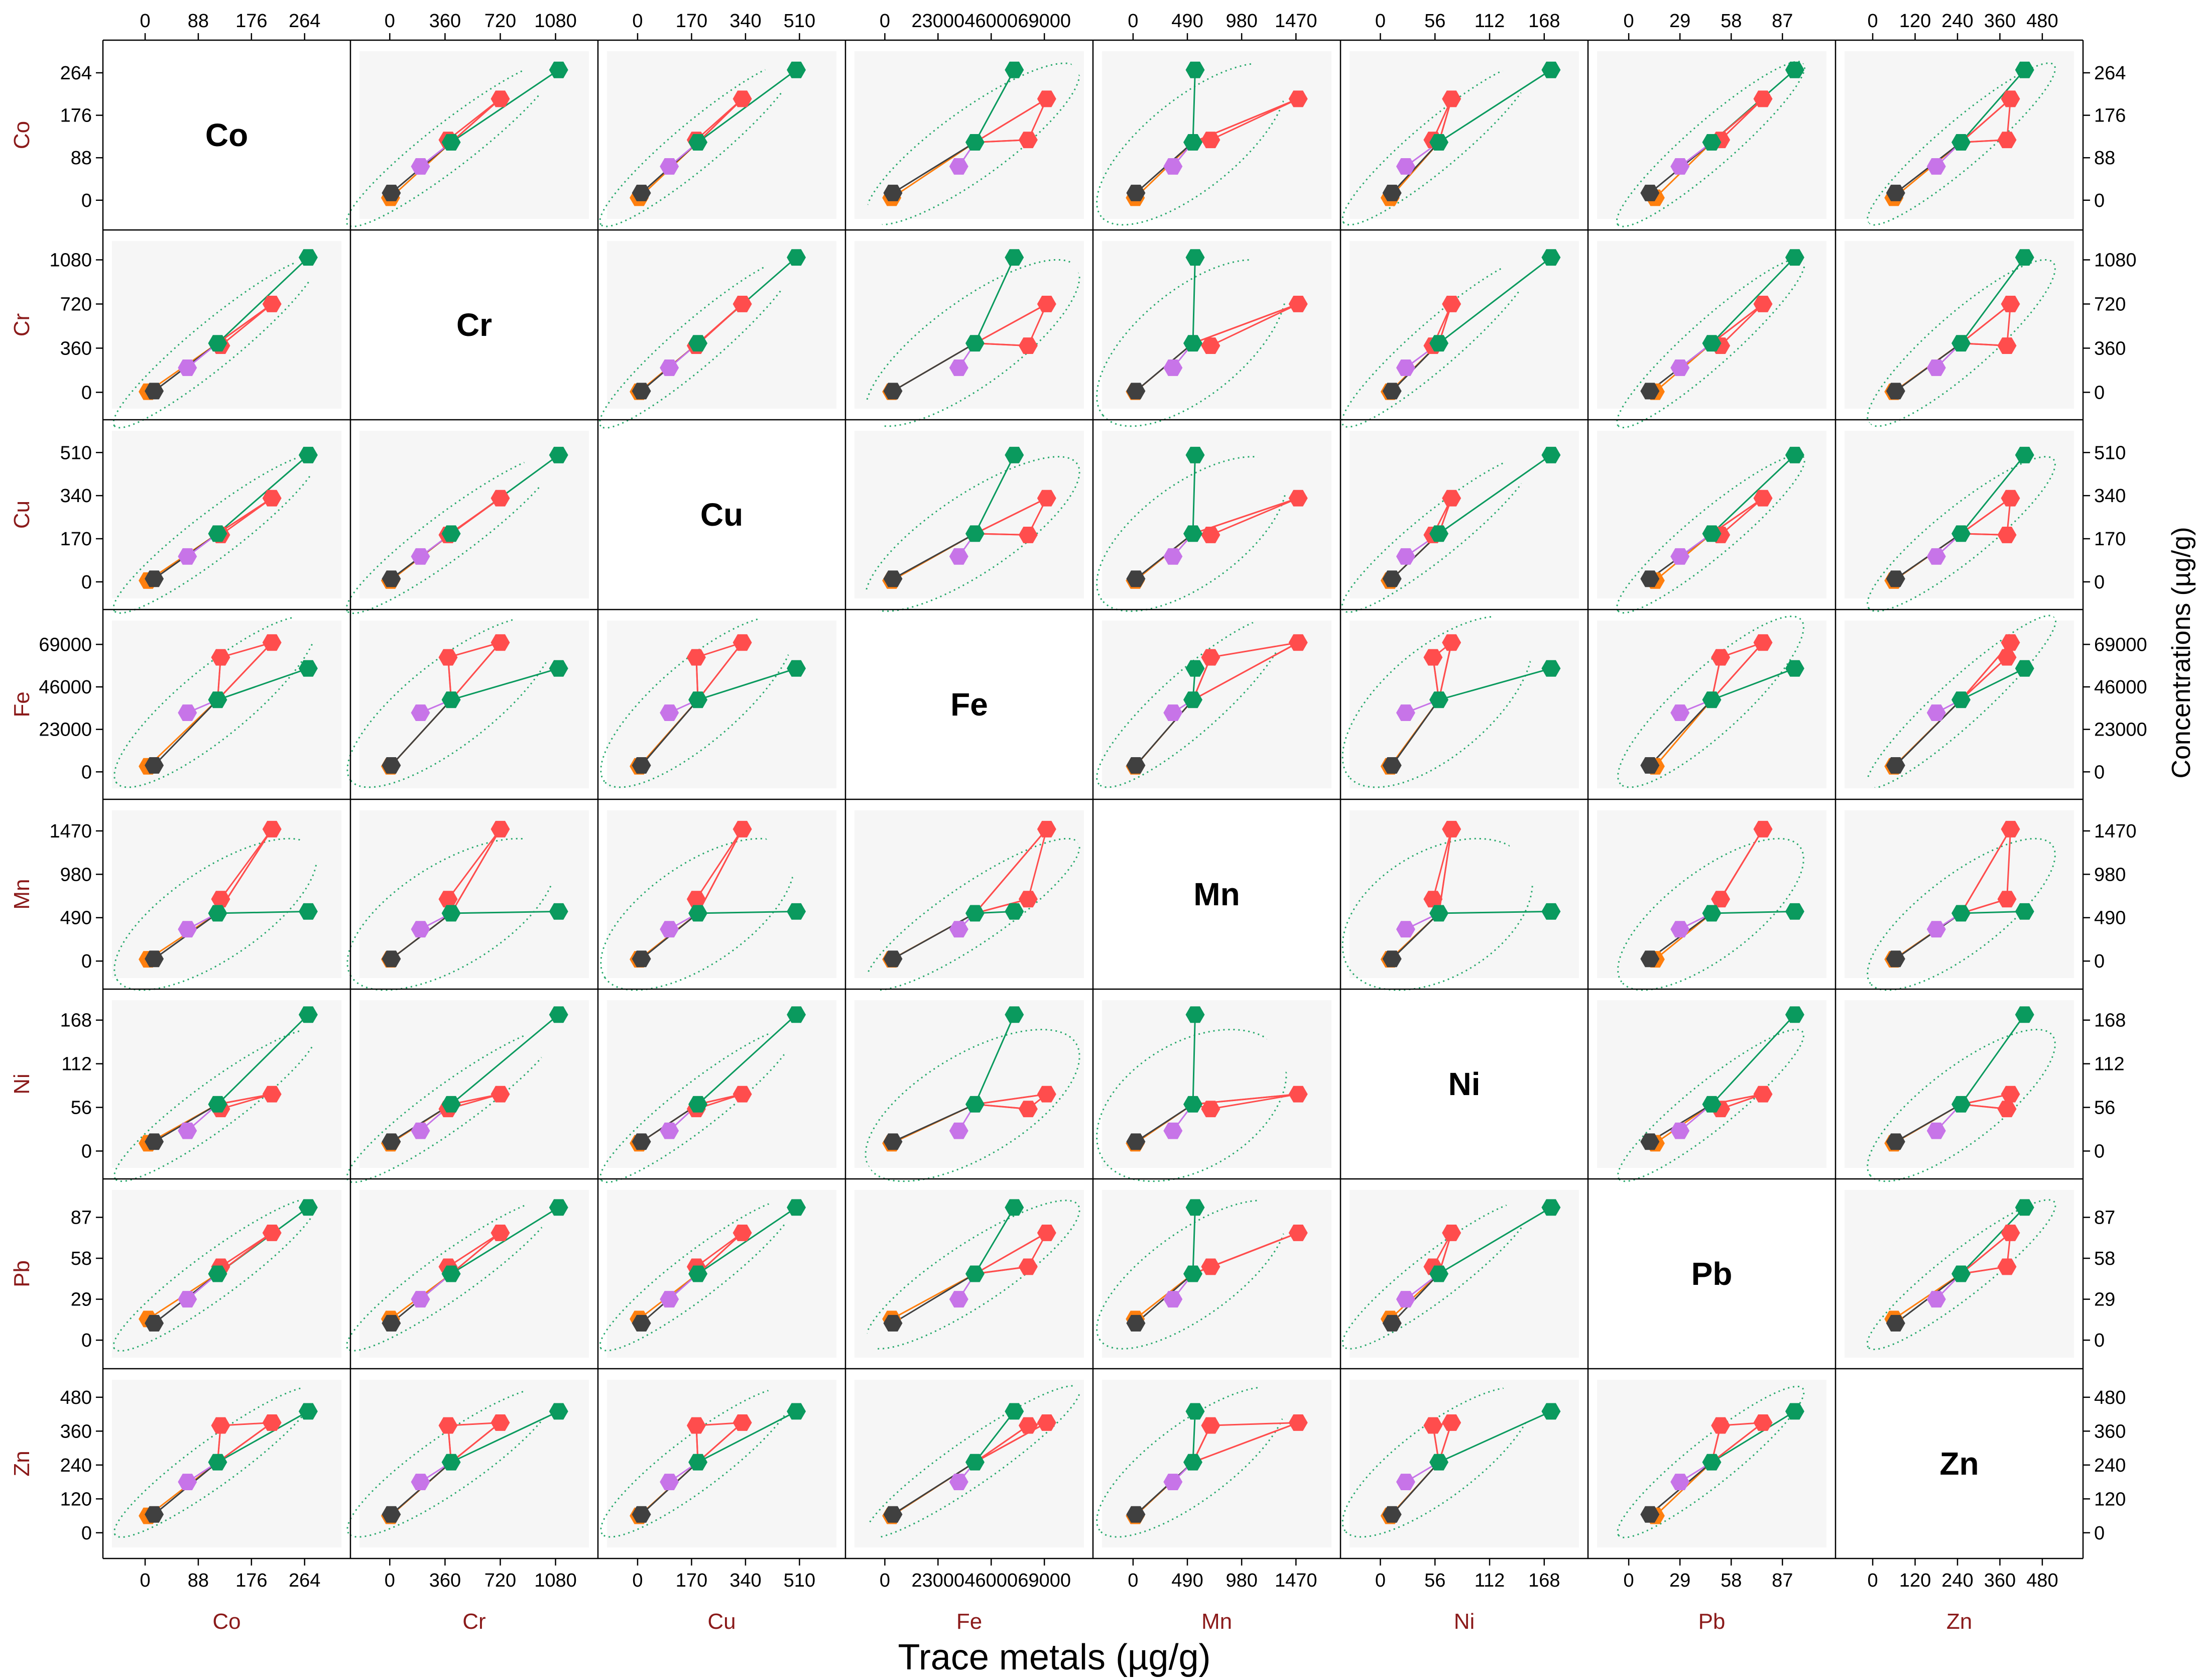 Image resolution: width=2199 pixels, height=1680 pixels. I want to click on y-tick-label-right: 490, so click(2110, 918).